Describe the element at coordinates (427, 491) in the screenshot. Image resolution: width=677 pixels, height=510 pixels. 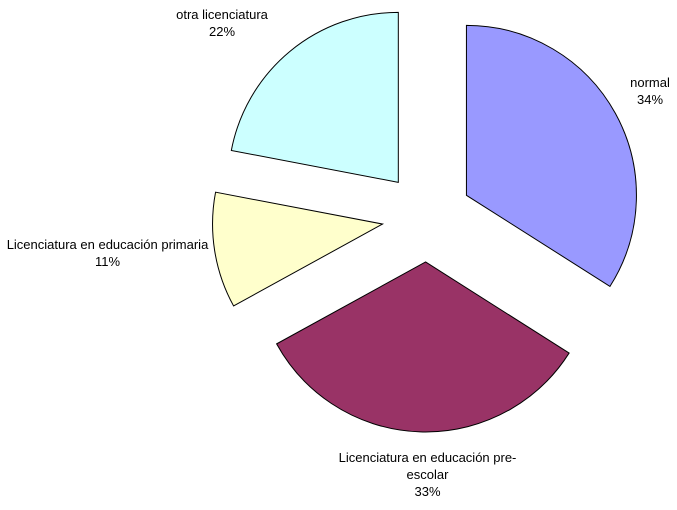
I see `value-label: 33%` at that location.